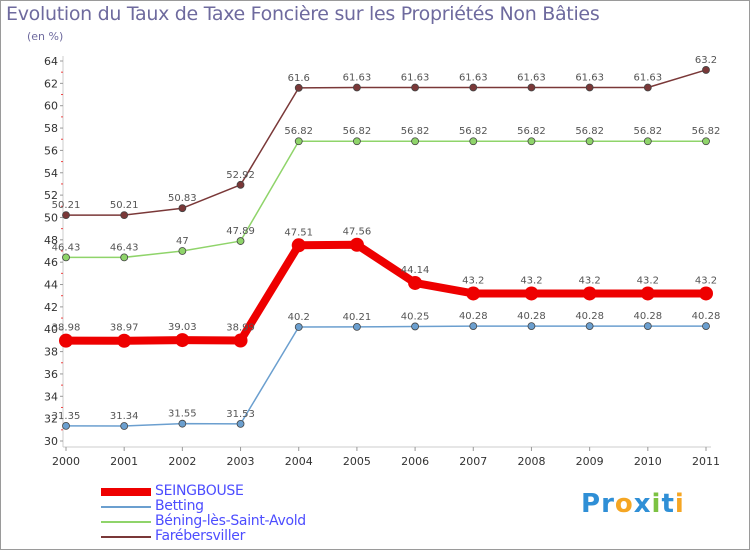  What do you see at coordinates (668, 504) in the screenshot?
I see `logo-letter: t` at bounding box center [668, 504].